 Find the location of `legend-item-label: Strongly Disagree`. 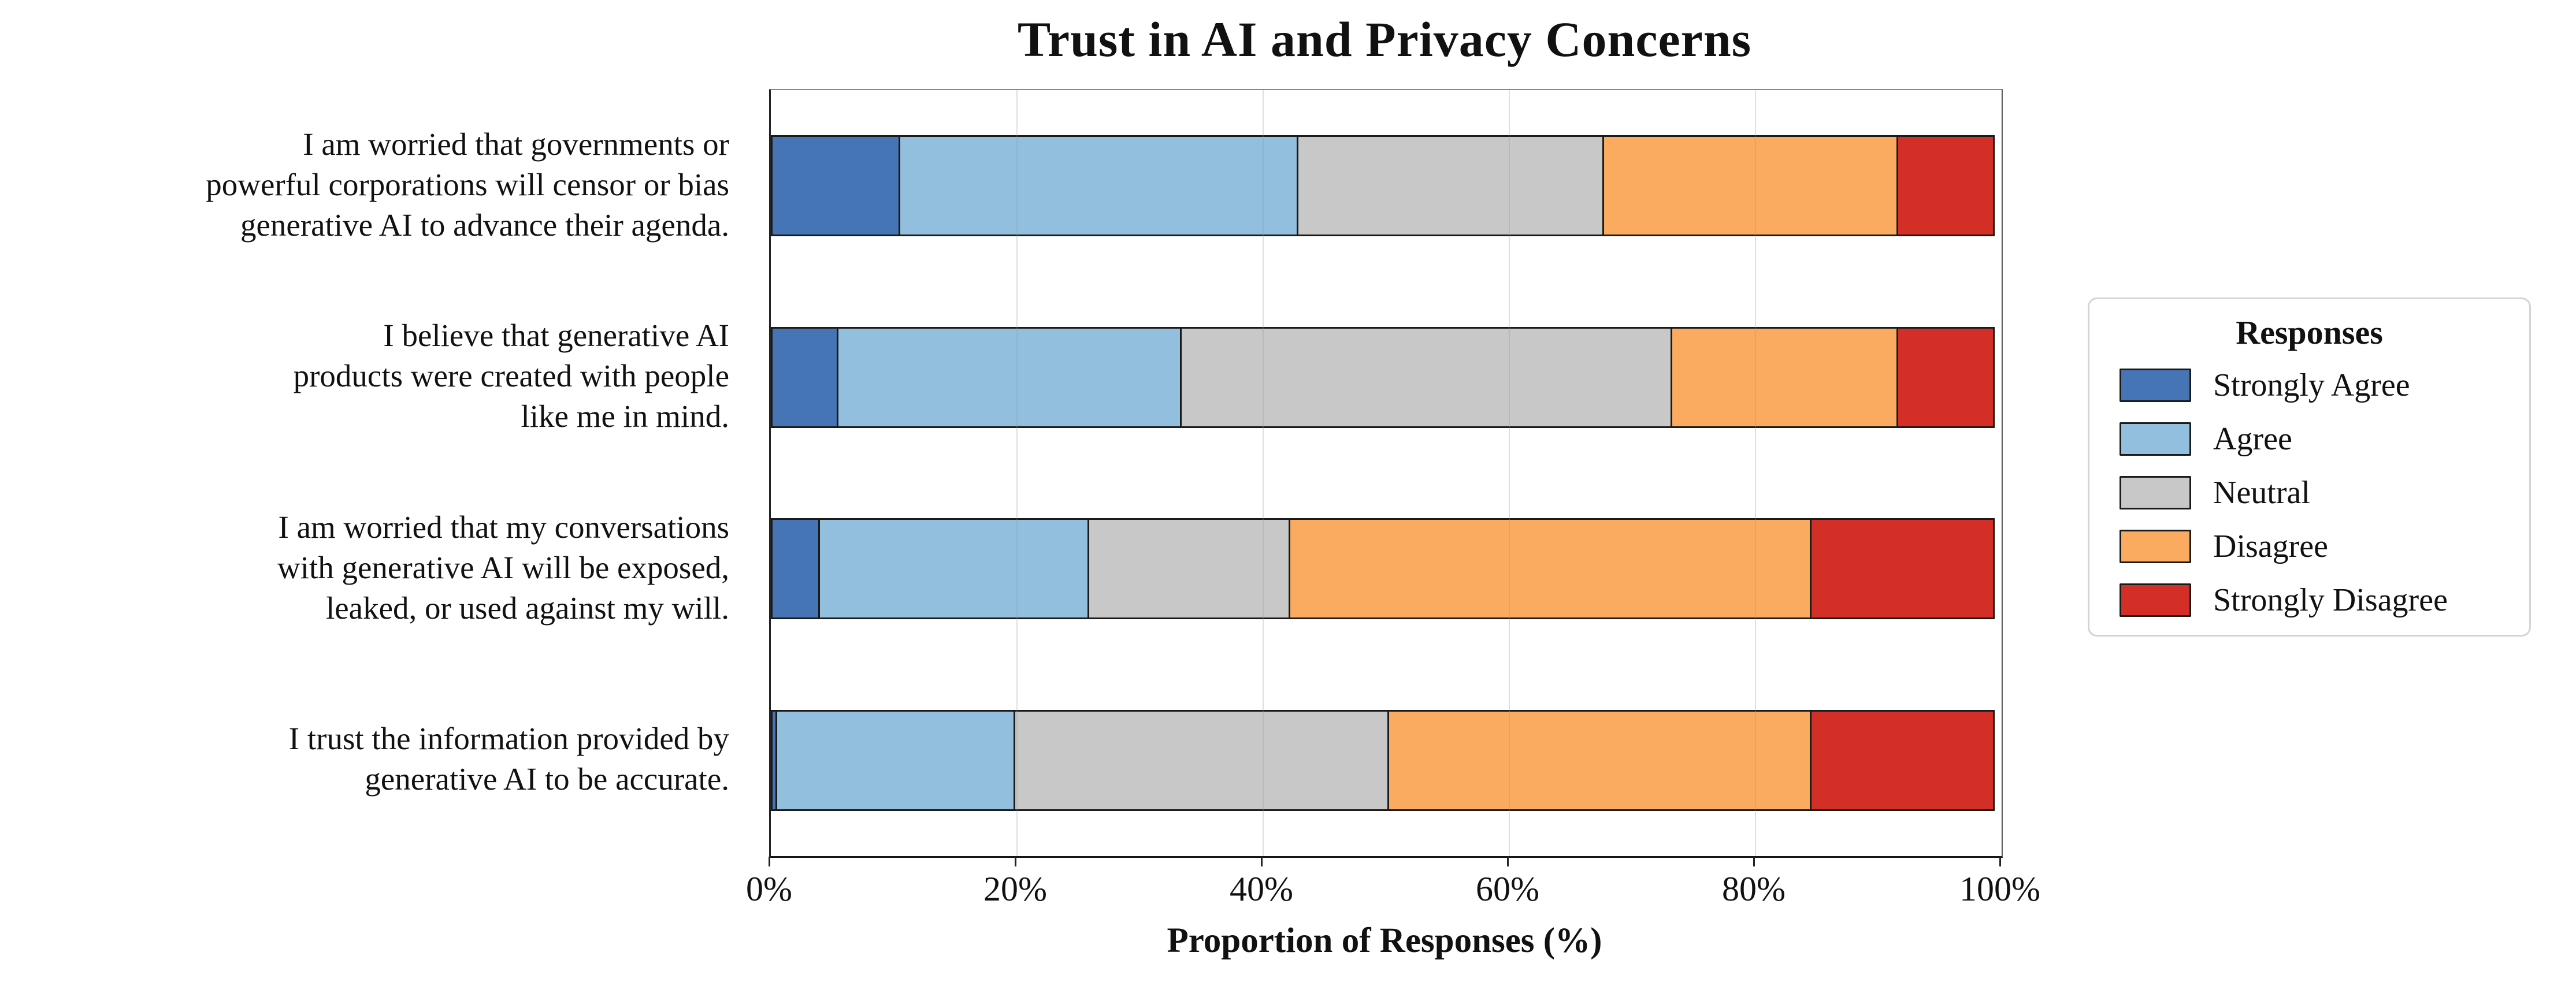

legend-item-label: Strongly Disagree is located at coordinates (2330, 600).